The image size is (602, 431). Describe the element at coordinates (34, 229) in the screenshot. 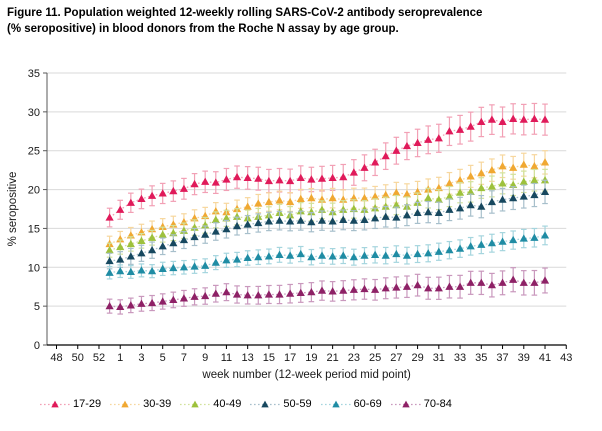

I see `y-tick-label: 15` at that location.